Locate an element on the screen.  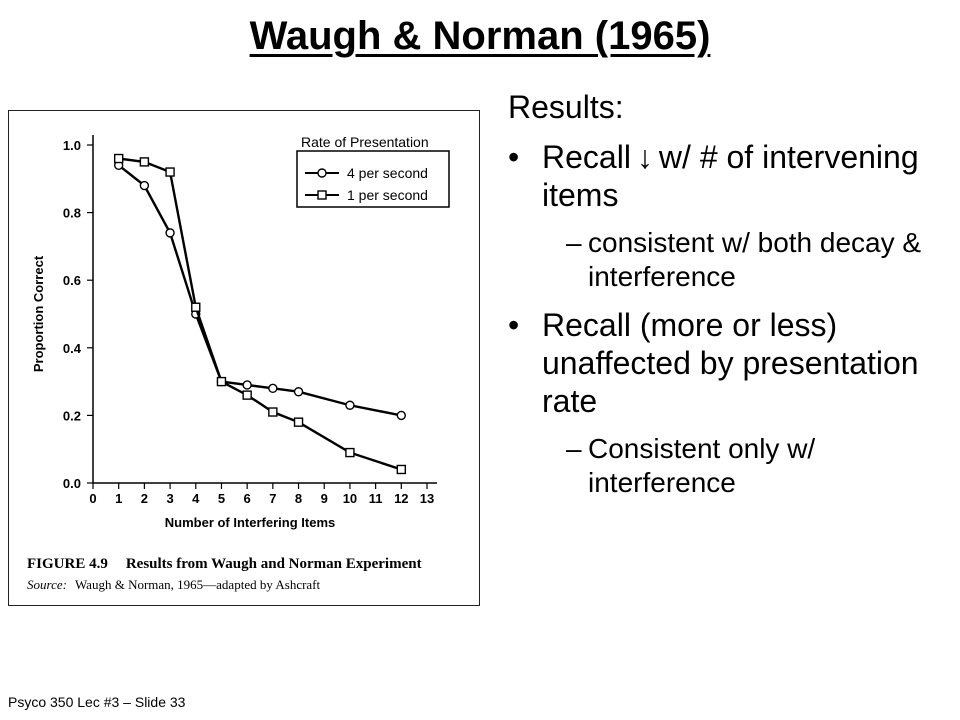
bullet-1-text-before: Recall is located at coordinates (586, 157).